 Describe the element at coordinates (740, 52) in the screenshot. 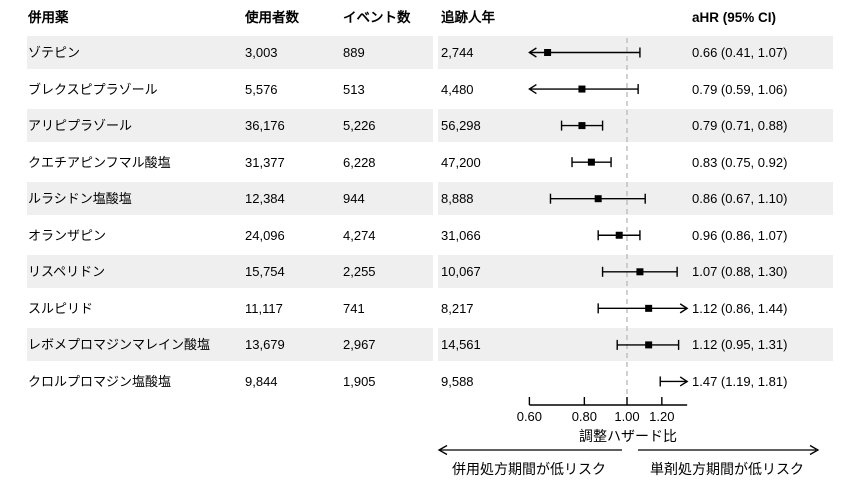

I see `ahr-ci-value: 0.66 (0.41, 1.07)` at that location.